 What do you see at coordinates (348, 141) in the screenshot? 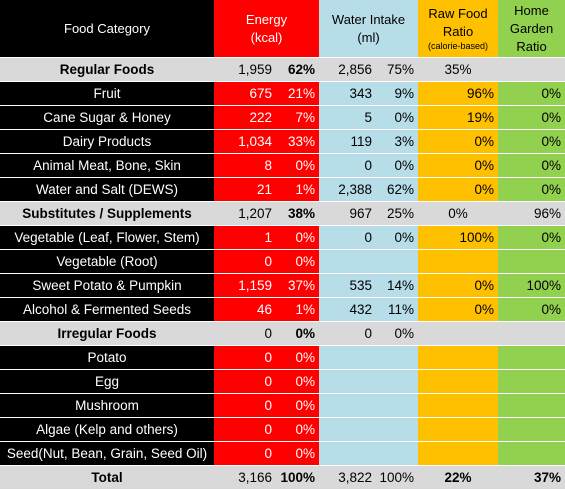
I see `water-value: 119` at bounding box center [348, 141].